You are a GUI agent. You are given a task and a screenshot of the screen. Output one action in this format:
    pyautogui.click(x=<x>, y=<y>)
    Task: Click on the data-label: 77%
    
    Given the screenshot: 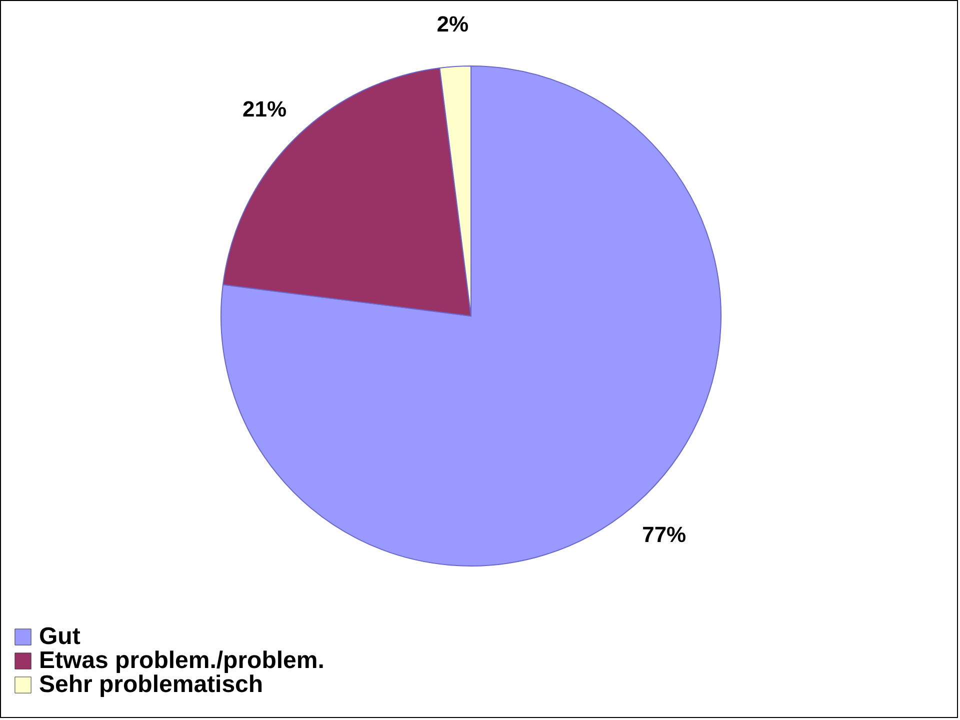 What is the action you would take?
    pyautogui.click(x=664, y=535)
    